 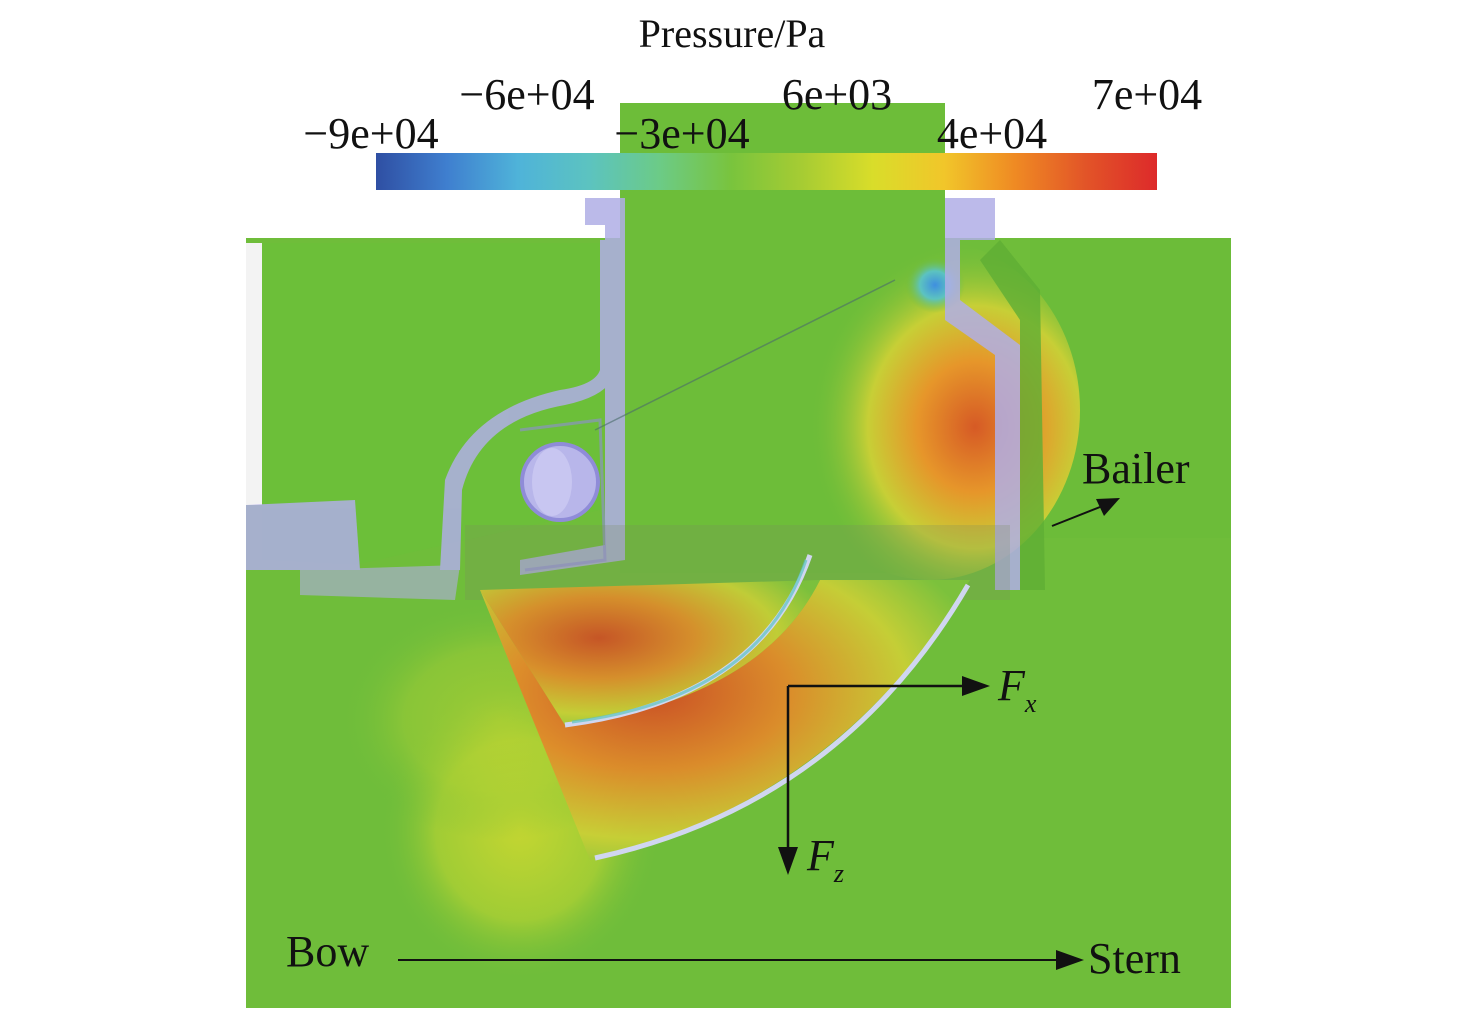 What do you see at coordinates (1076, 516) in the screenshot?
I see `bailer-leader-line` at bounding box center [1076, 516].